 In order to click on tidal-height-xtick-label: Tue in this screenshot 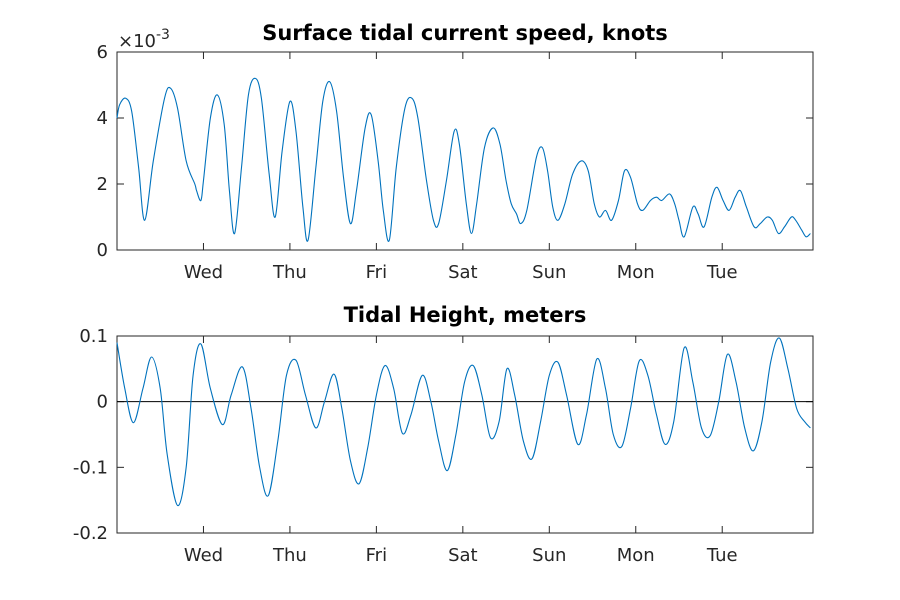, I will do `click(722, 555)`.